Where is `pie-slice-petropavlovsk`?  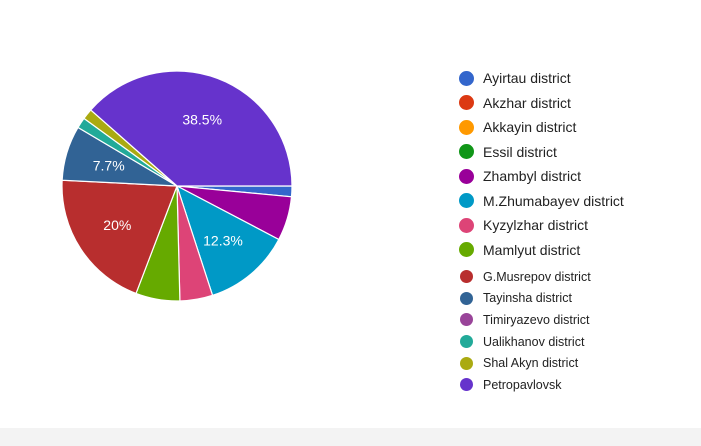 pie-slice-petropavlovsk is located at coordinates (191, 128).